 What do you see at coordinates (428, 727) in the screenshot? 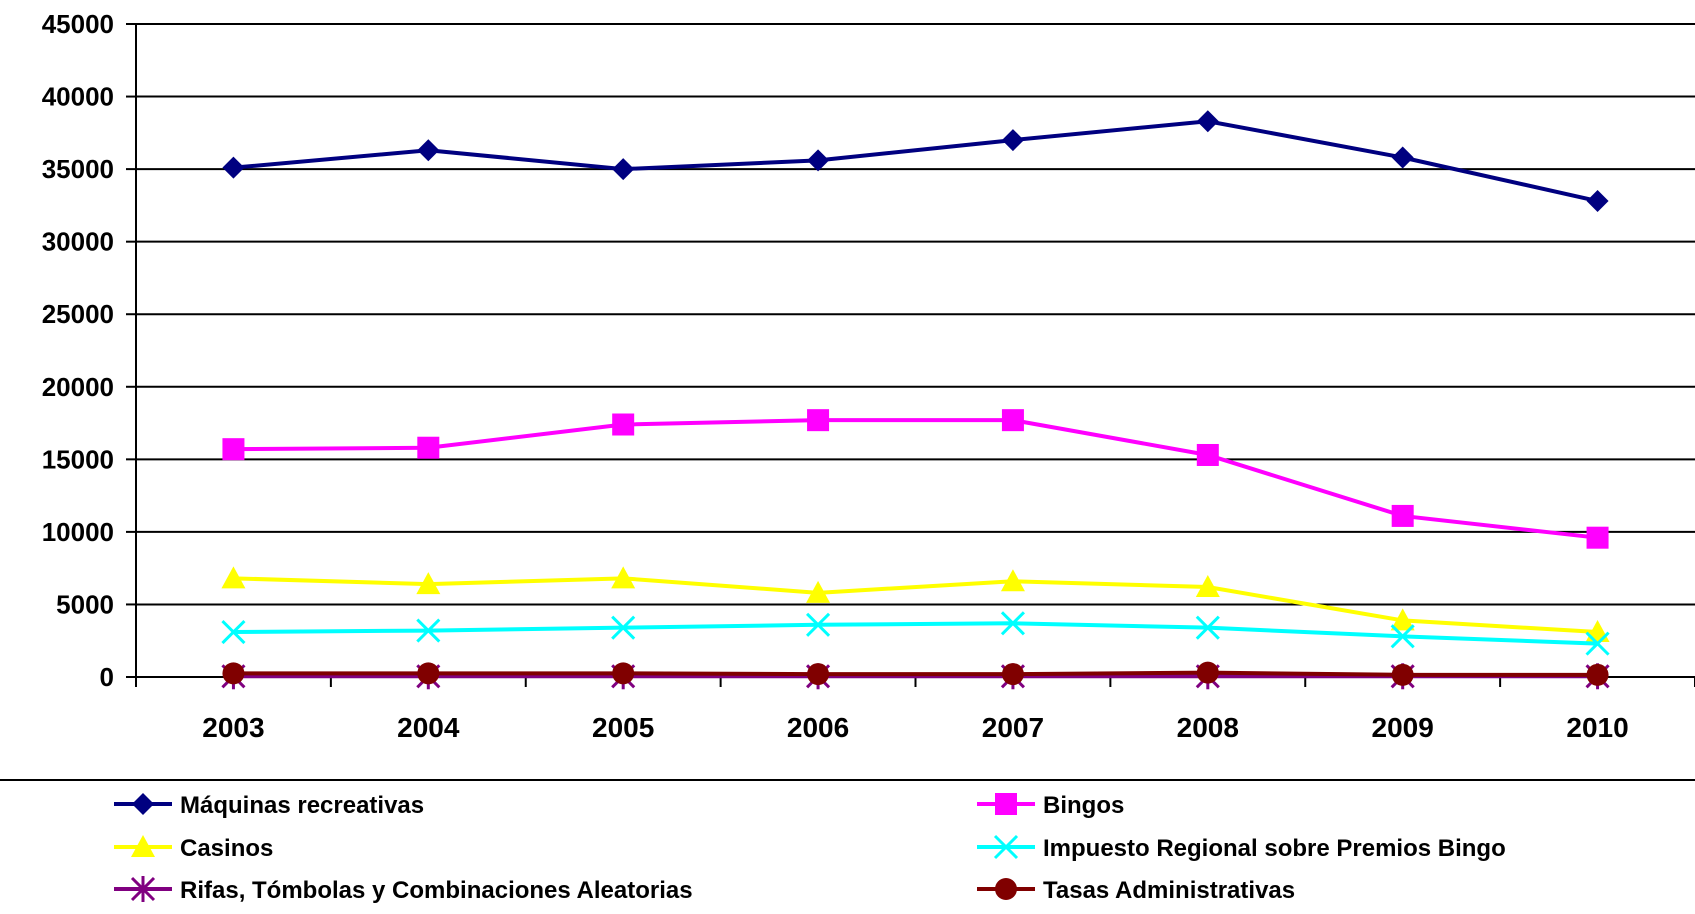
I see `x-tick-label: 2004` at bounding box center [428, 727].